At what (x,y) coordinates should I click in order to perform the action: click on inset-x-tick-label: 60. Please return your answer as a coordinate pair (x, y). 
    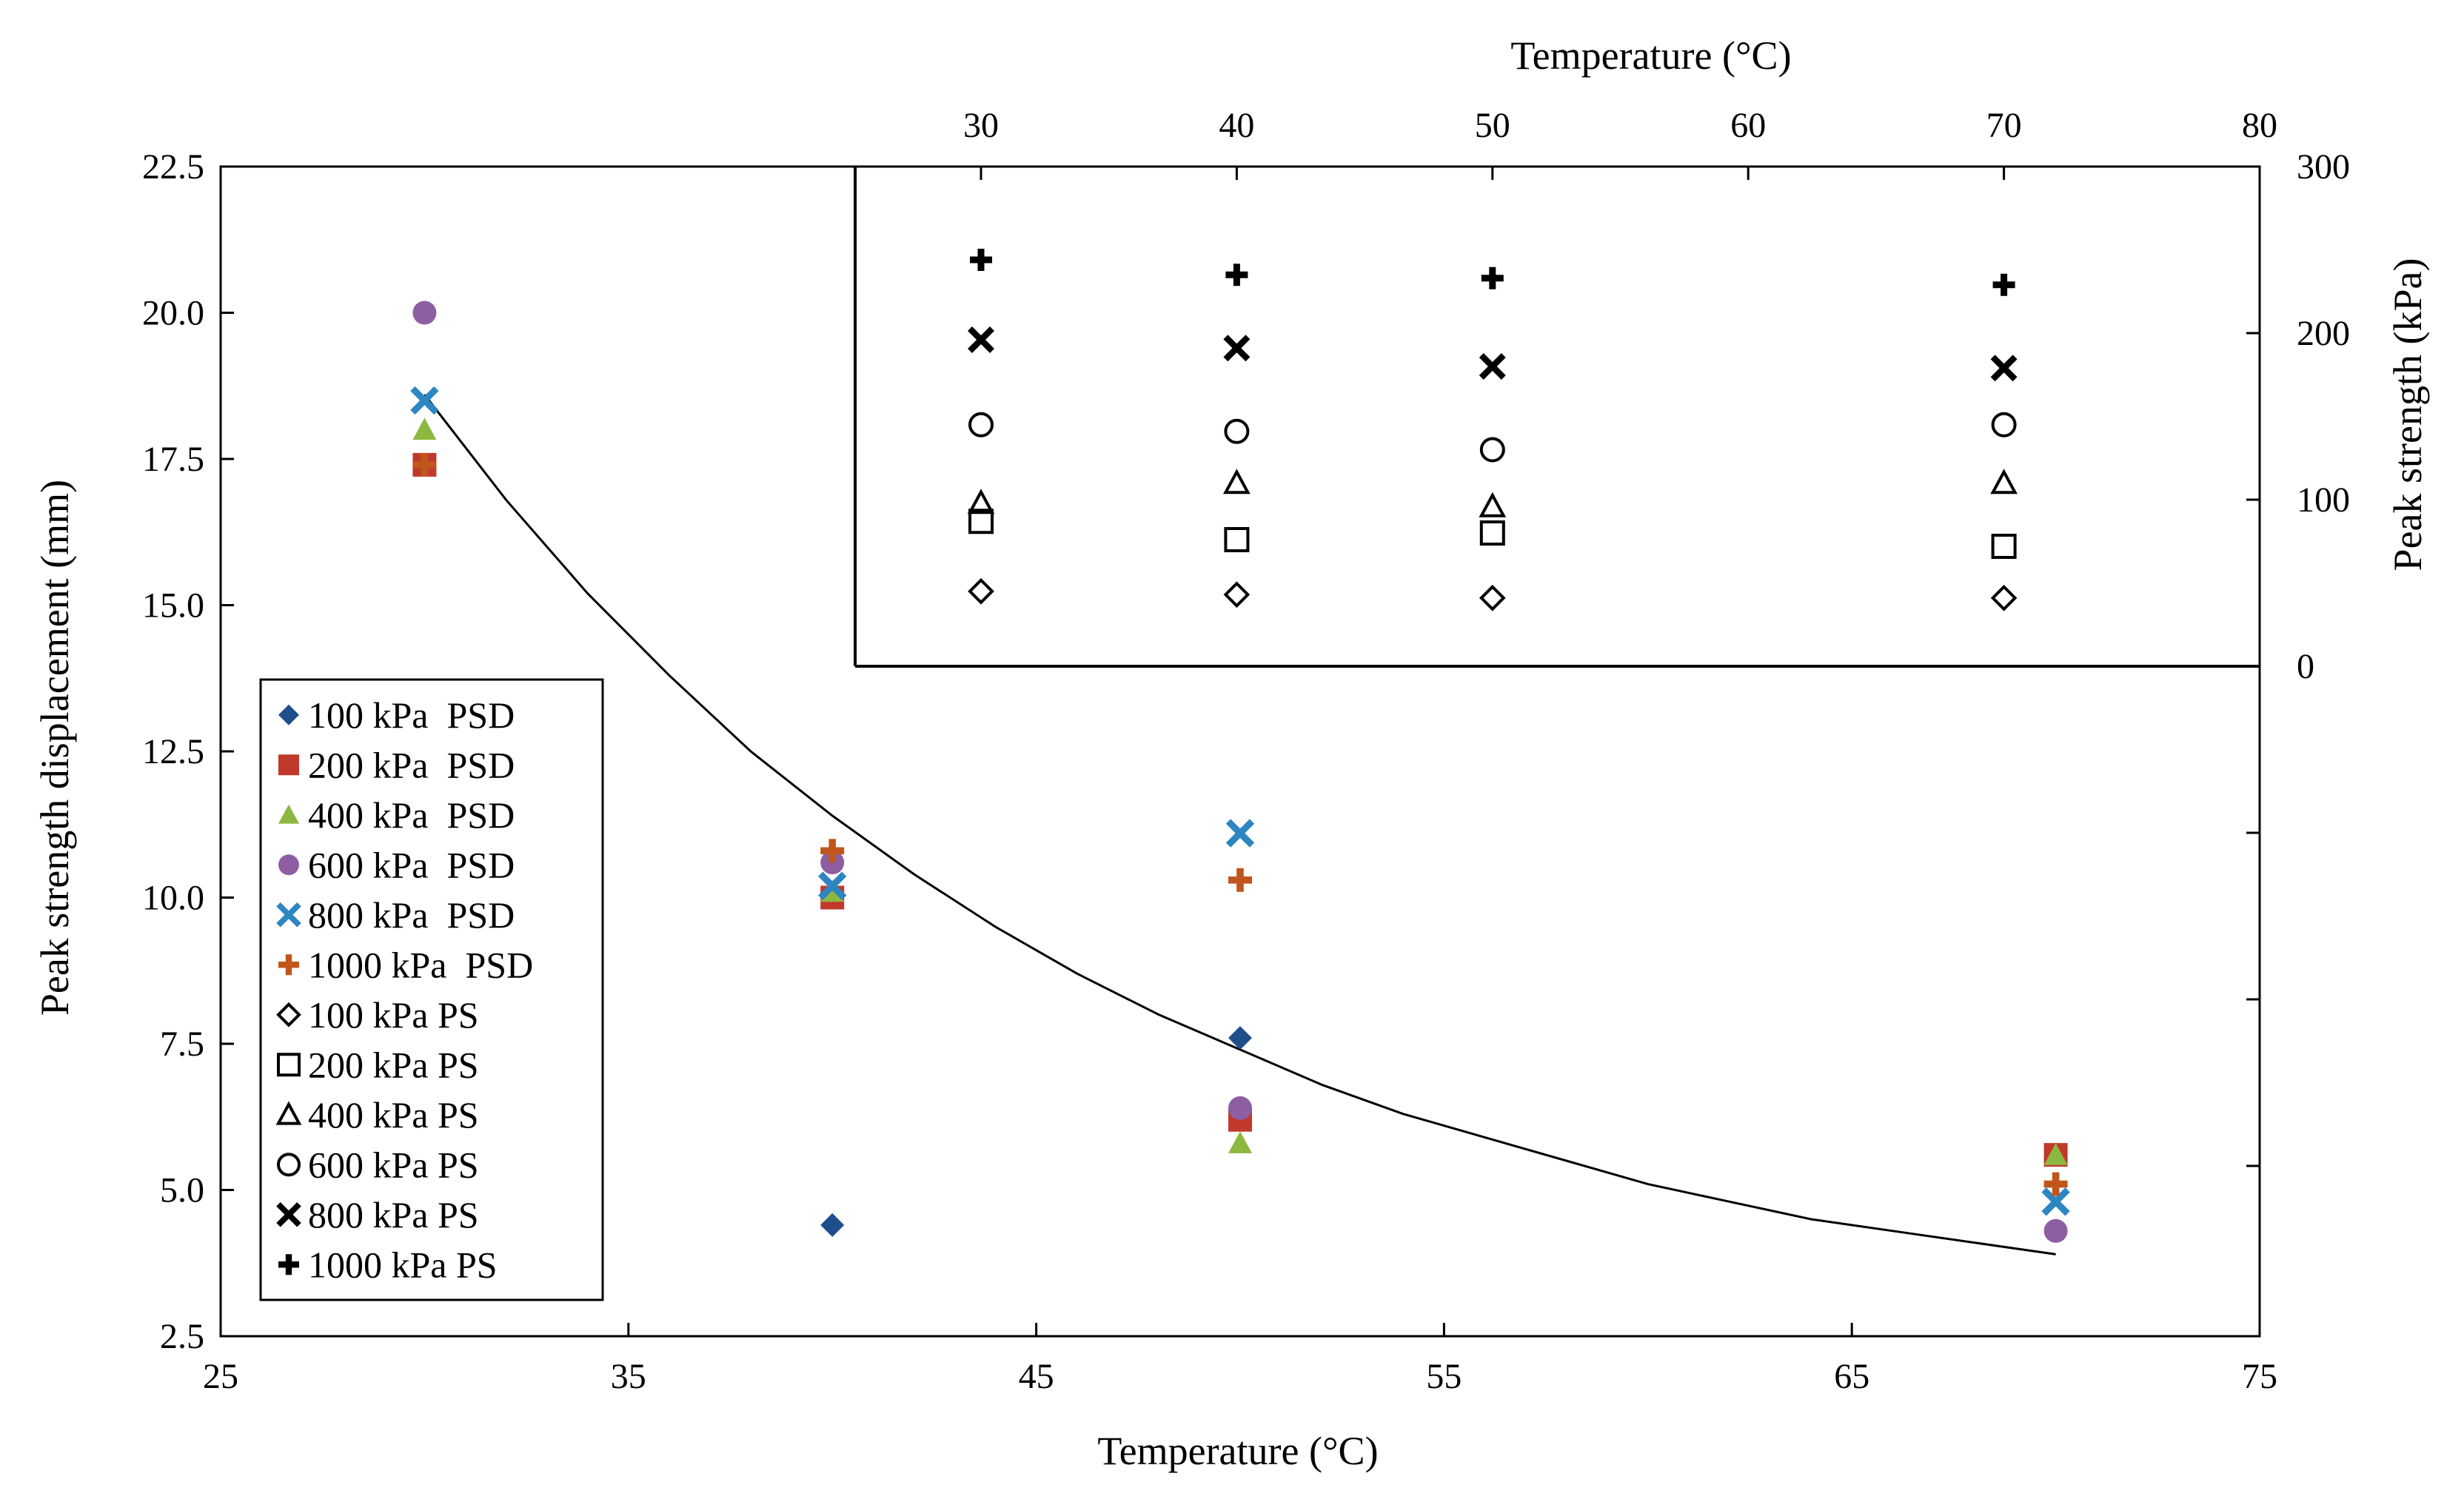
    Looking at the image, I should click on (1748, 126).